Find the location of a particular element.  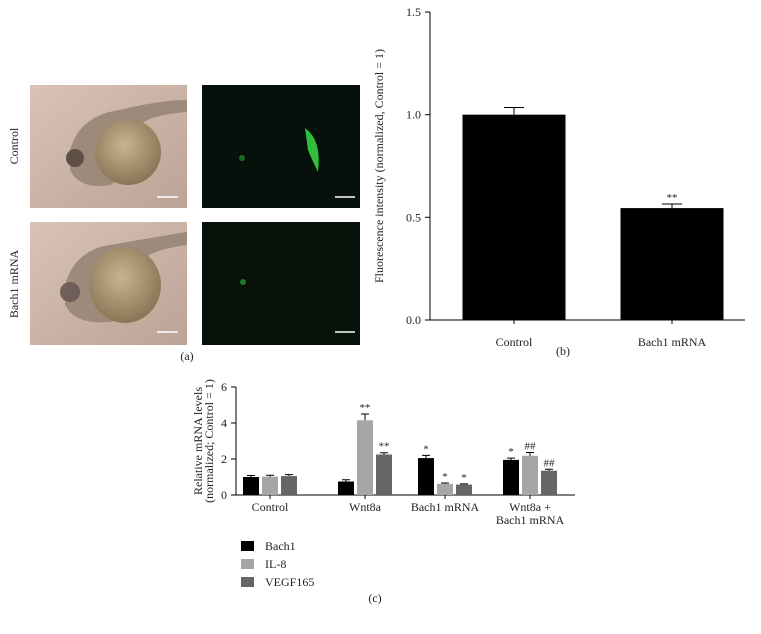

y-axis-label: (normalized; Control = 1) is located at coordinates (209, 441).